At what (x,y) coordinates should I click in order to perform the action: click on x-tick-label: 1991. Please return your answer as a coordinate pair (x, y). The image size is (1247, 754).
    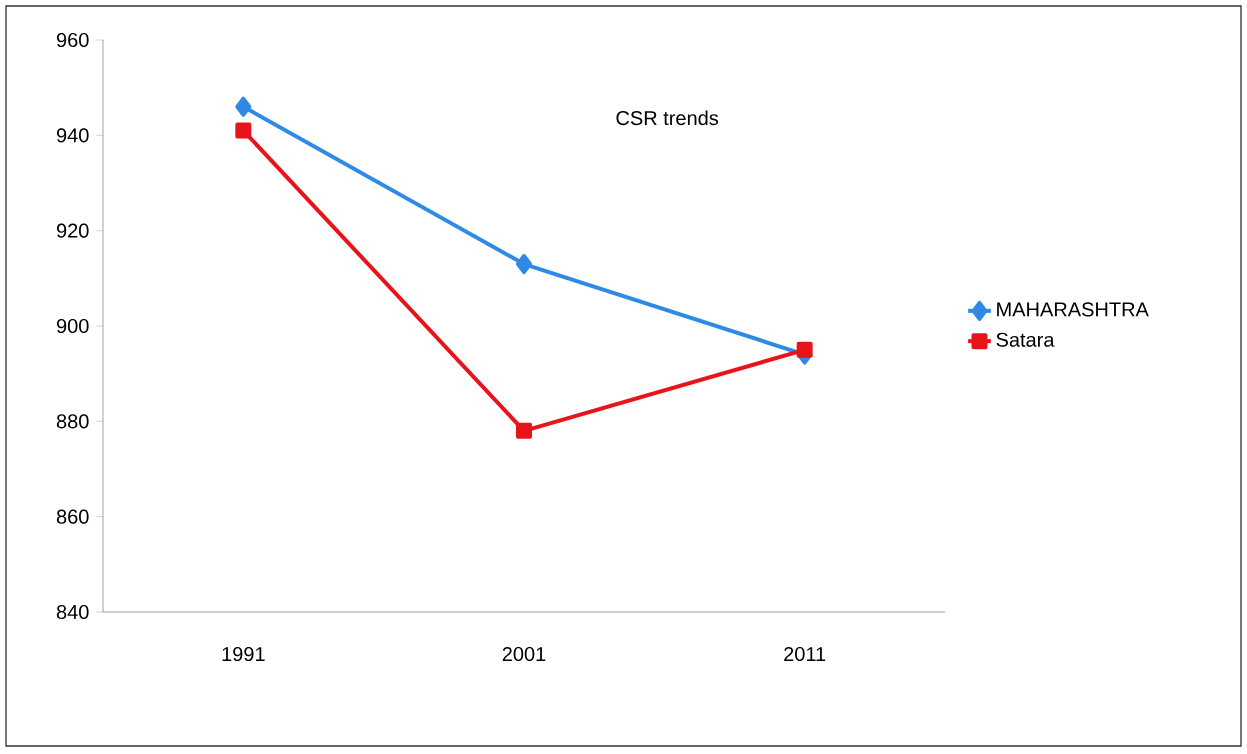
    Looking at the image, I should click on (243, 654).